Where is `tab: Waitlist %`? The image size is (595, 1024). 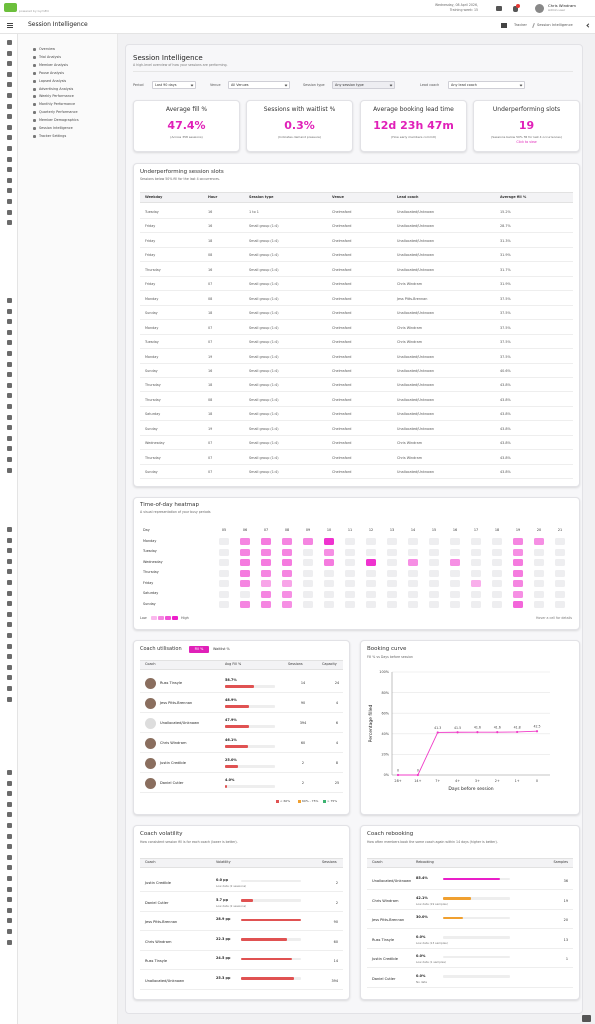
tab: Waitlist % is located at coordinates (221, 649).